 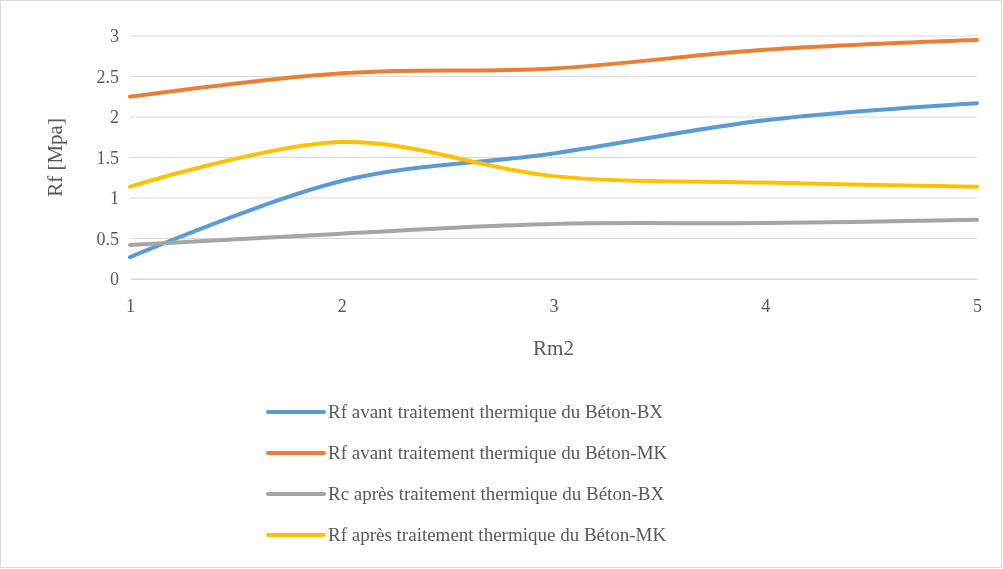 What do you see at coordinates (114, 36) in the screenshot?
I see `y-tick-label: 3` at bounding box center [114, 36].